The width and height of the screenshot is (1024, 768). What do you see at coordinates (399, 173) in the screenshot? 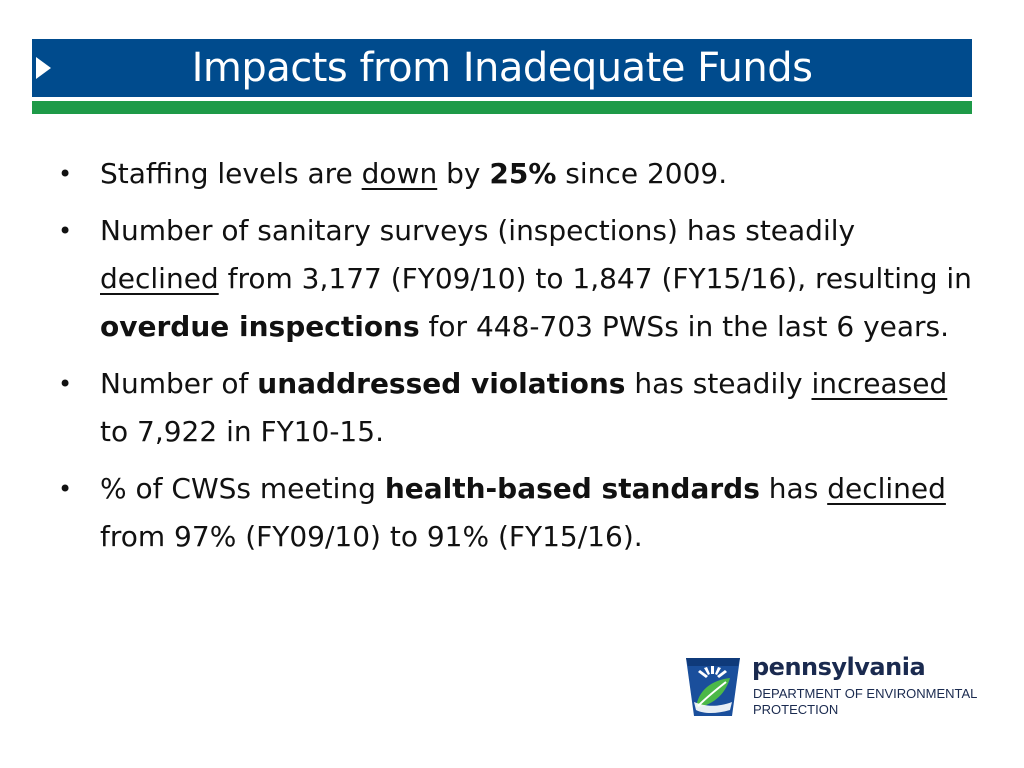
I see `emphasis-underline: down` at bounding box center [399, 173].